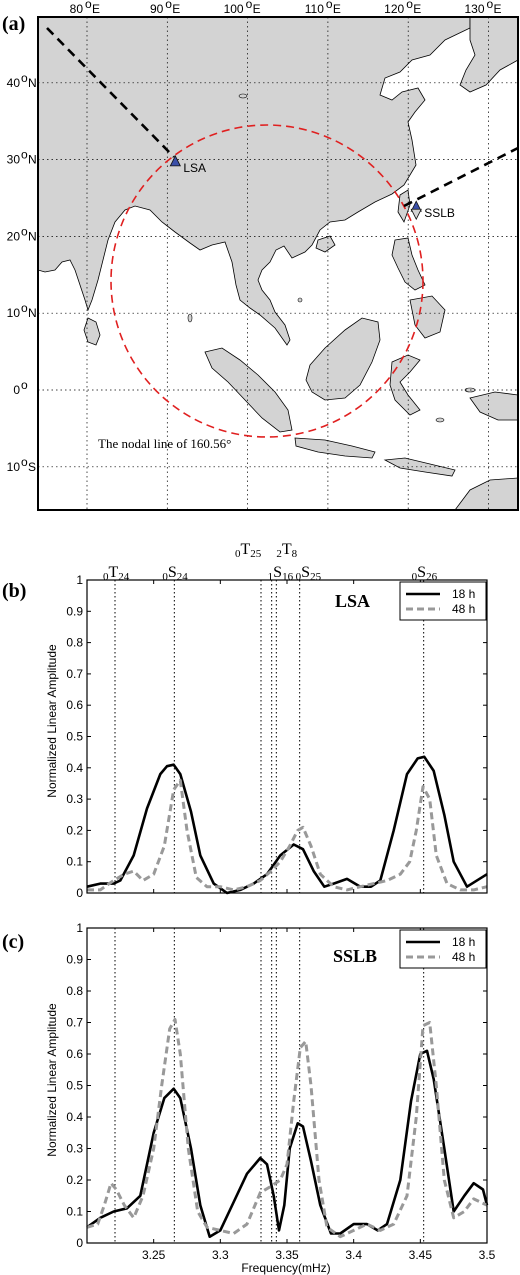 The image size is (520, 1275). Describe the element at coordinates (488, 55) in the screenshot. I see `land-korea` at that location.